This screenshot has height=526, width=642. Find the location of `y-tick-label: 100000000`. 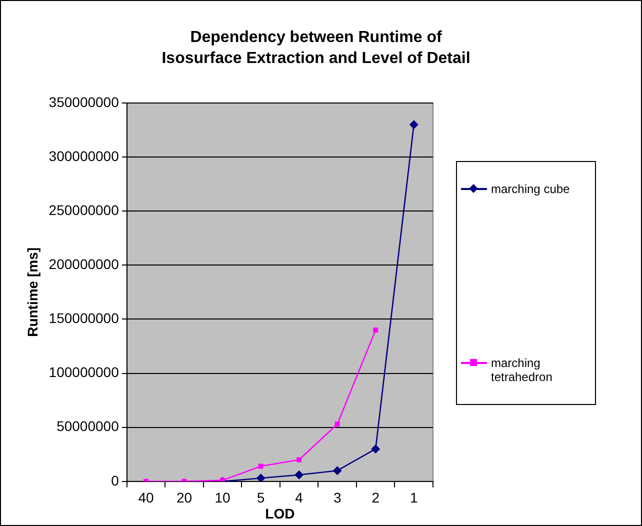

y-tick-label: 100000000 is located at coordinates (84, 372).